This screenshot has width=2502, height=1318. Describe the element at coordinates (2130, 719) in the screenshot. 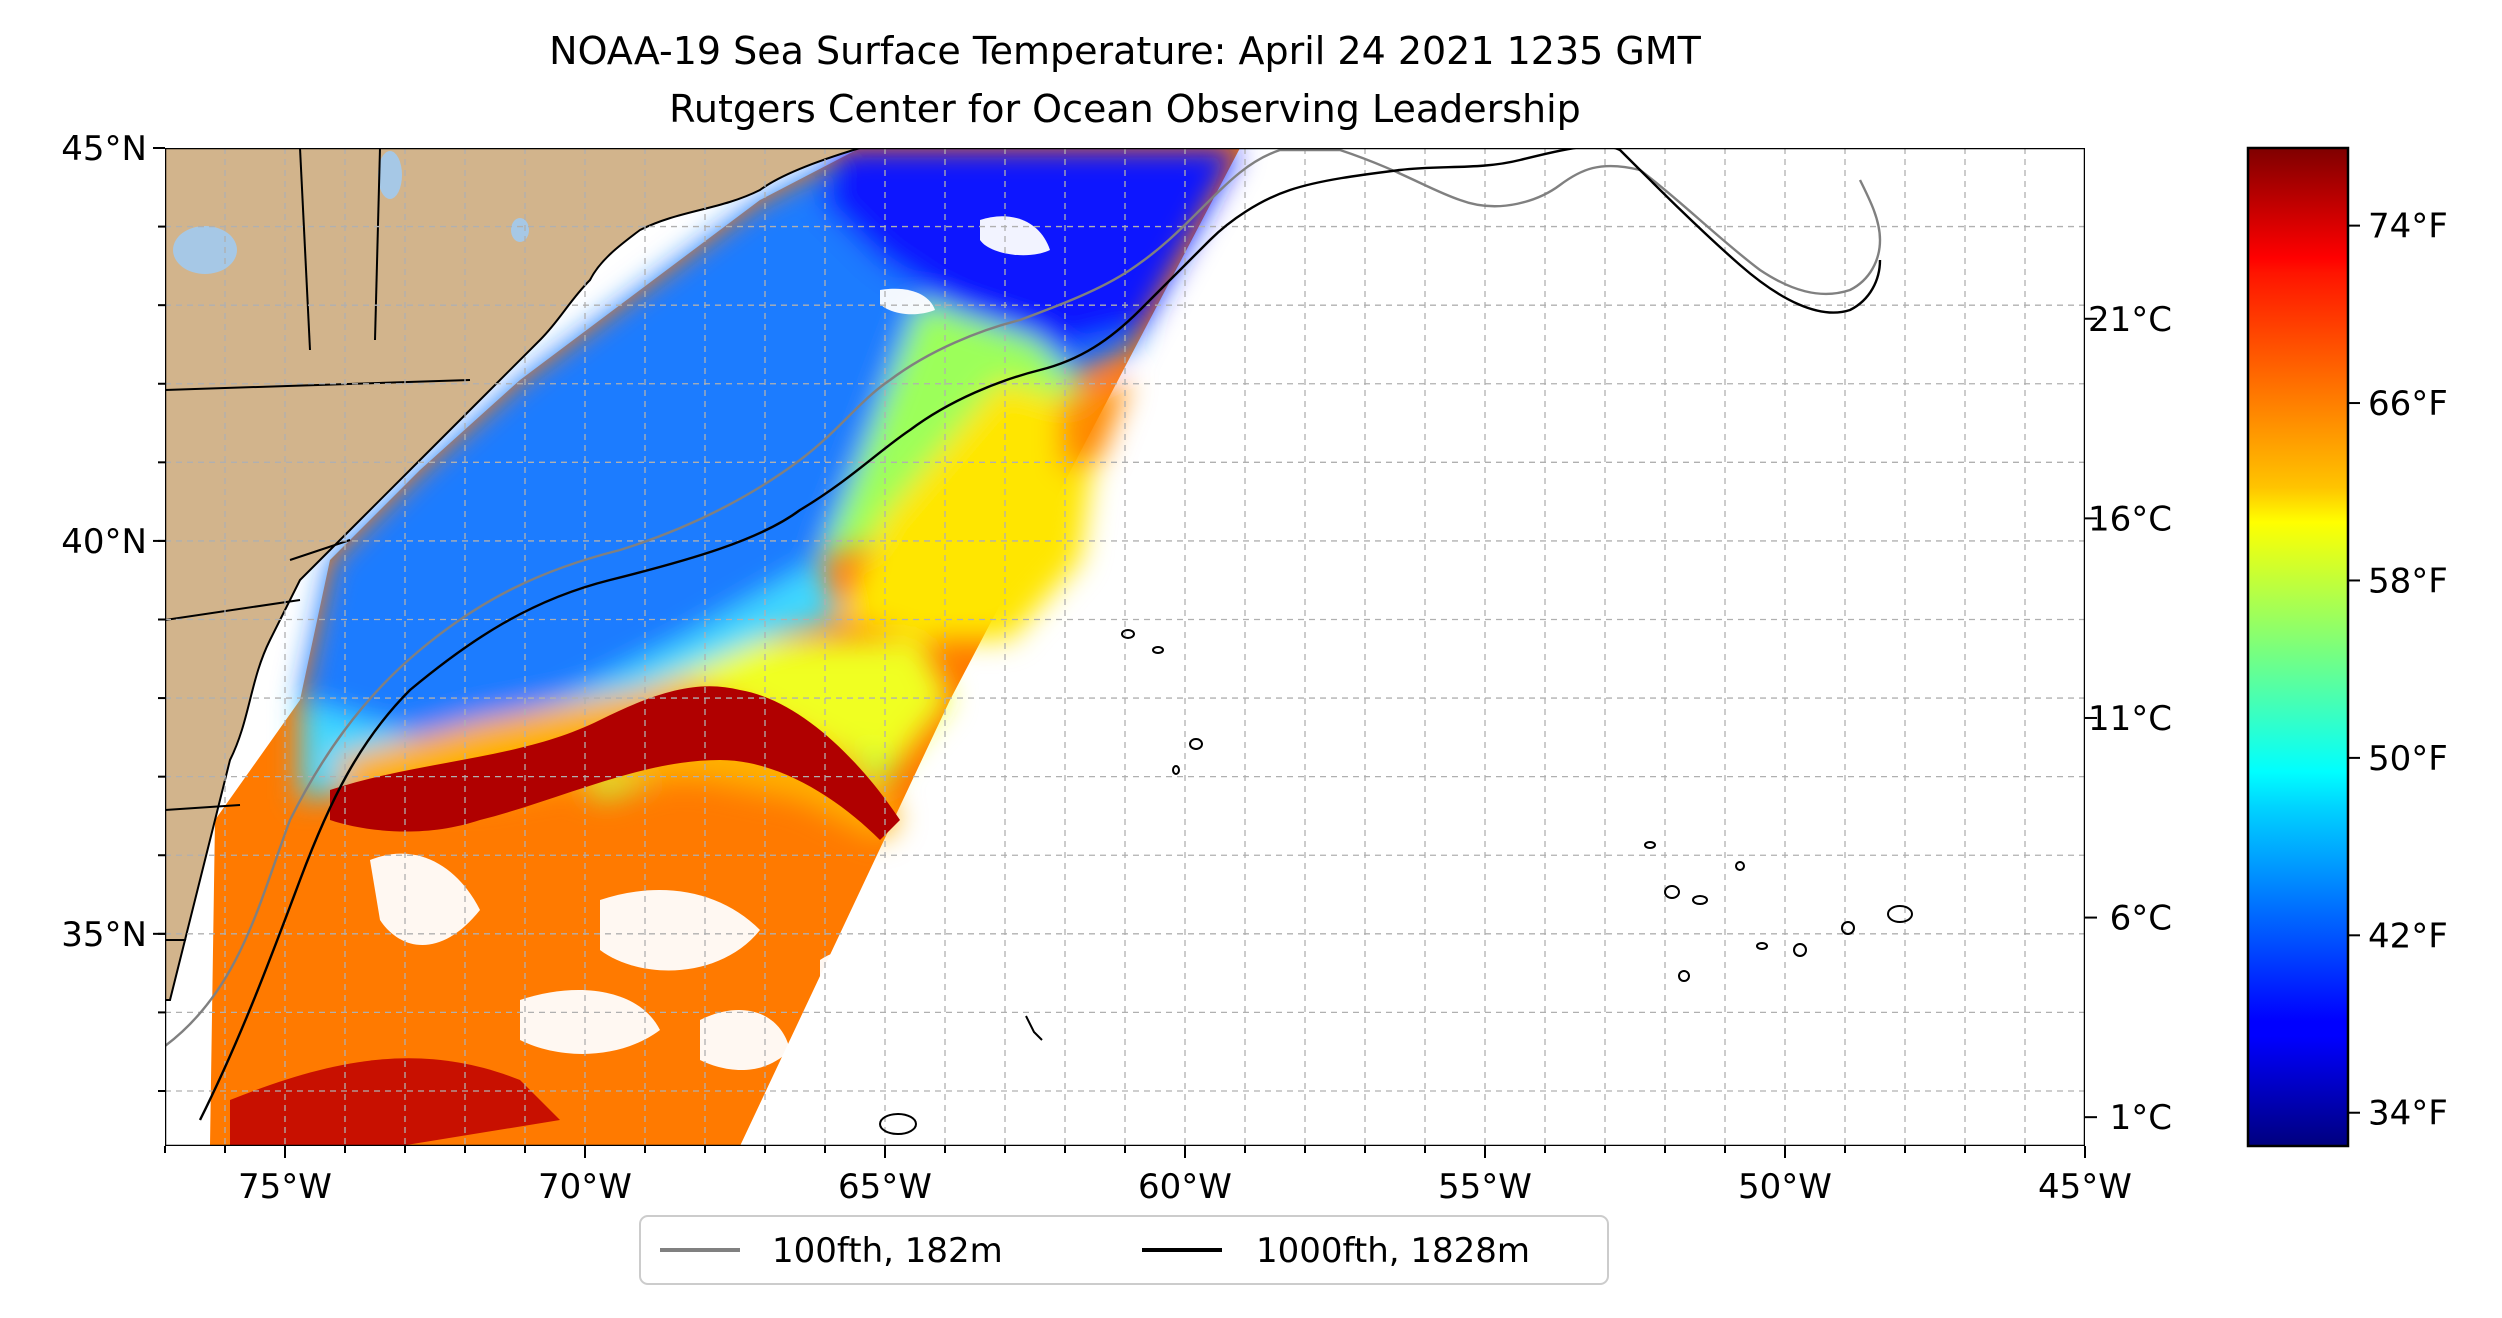

I see `colorbar-c-label: 11°C` at that location.